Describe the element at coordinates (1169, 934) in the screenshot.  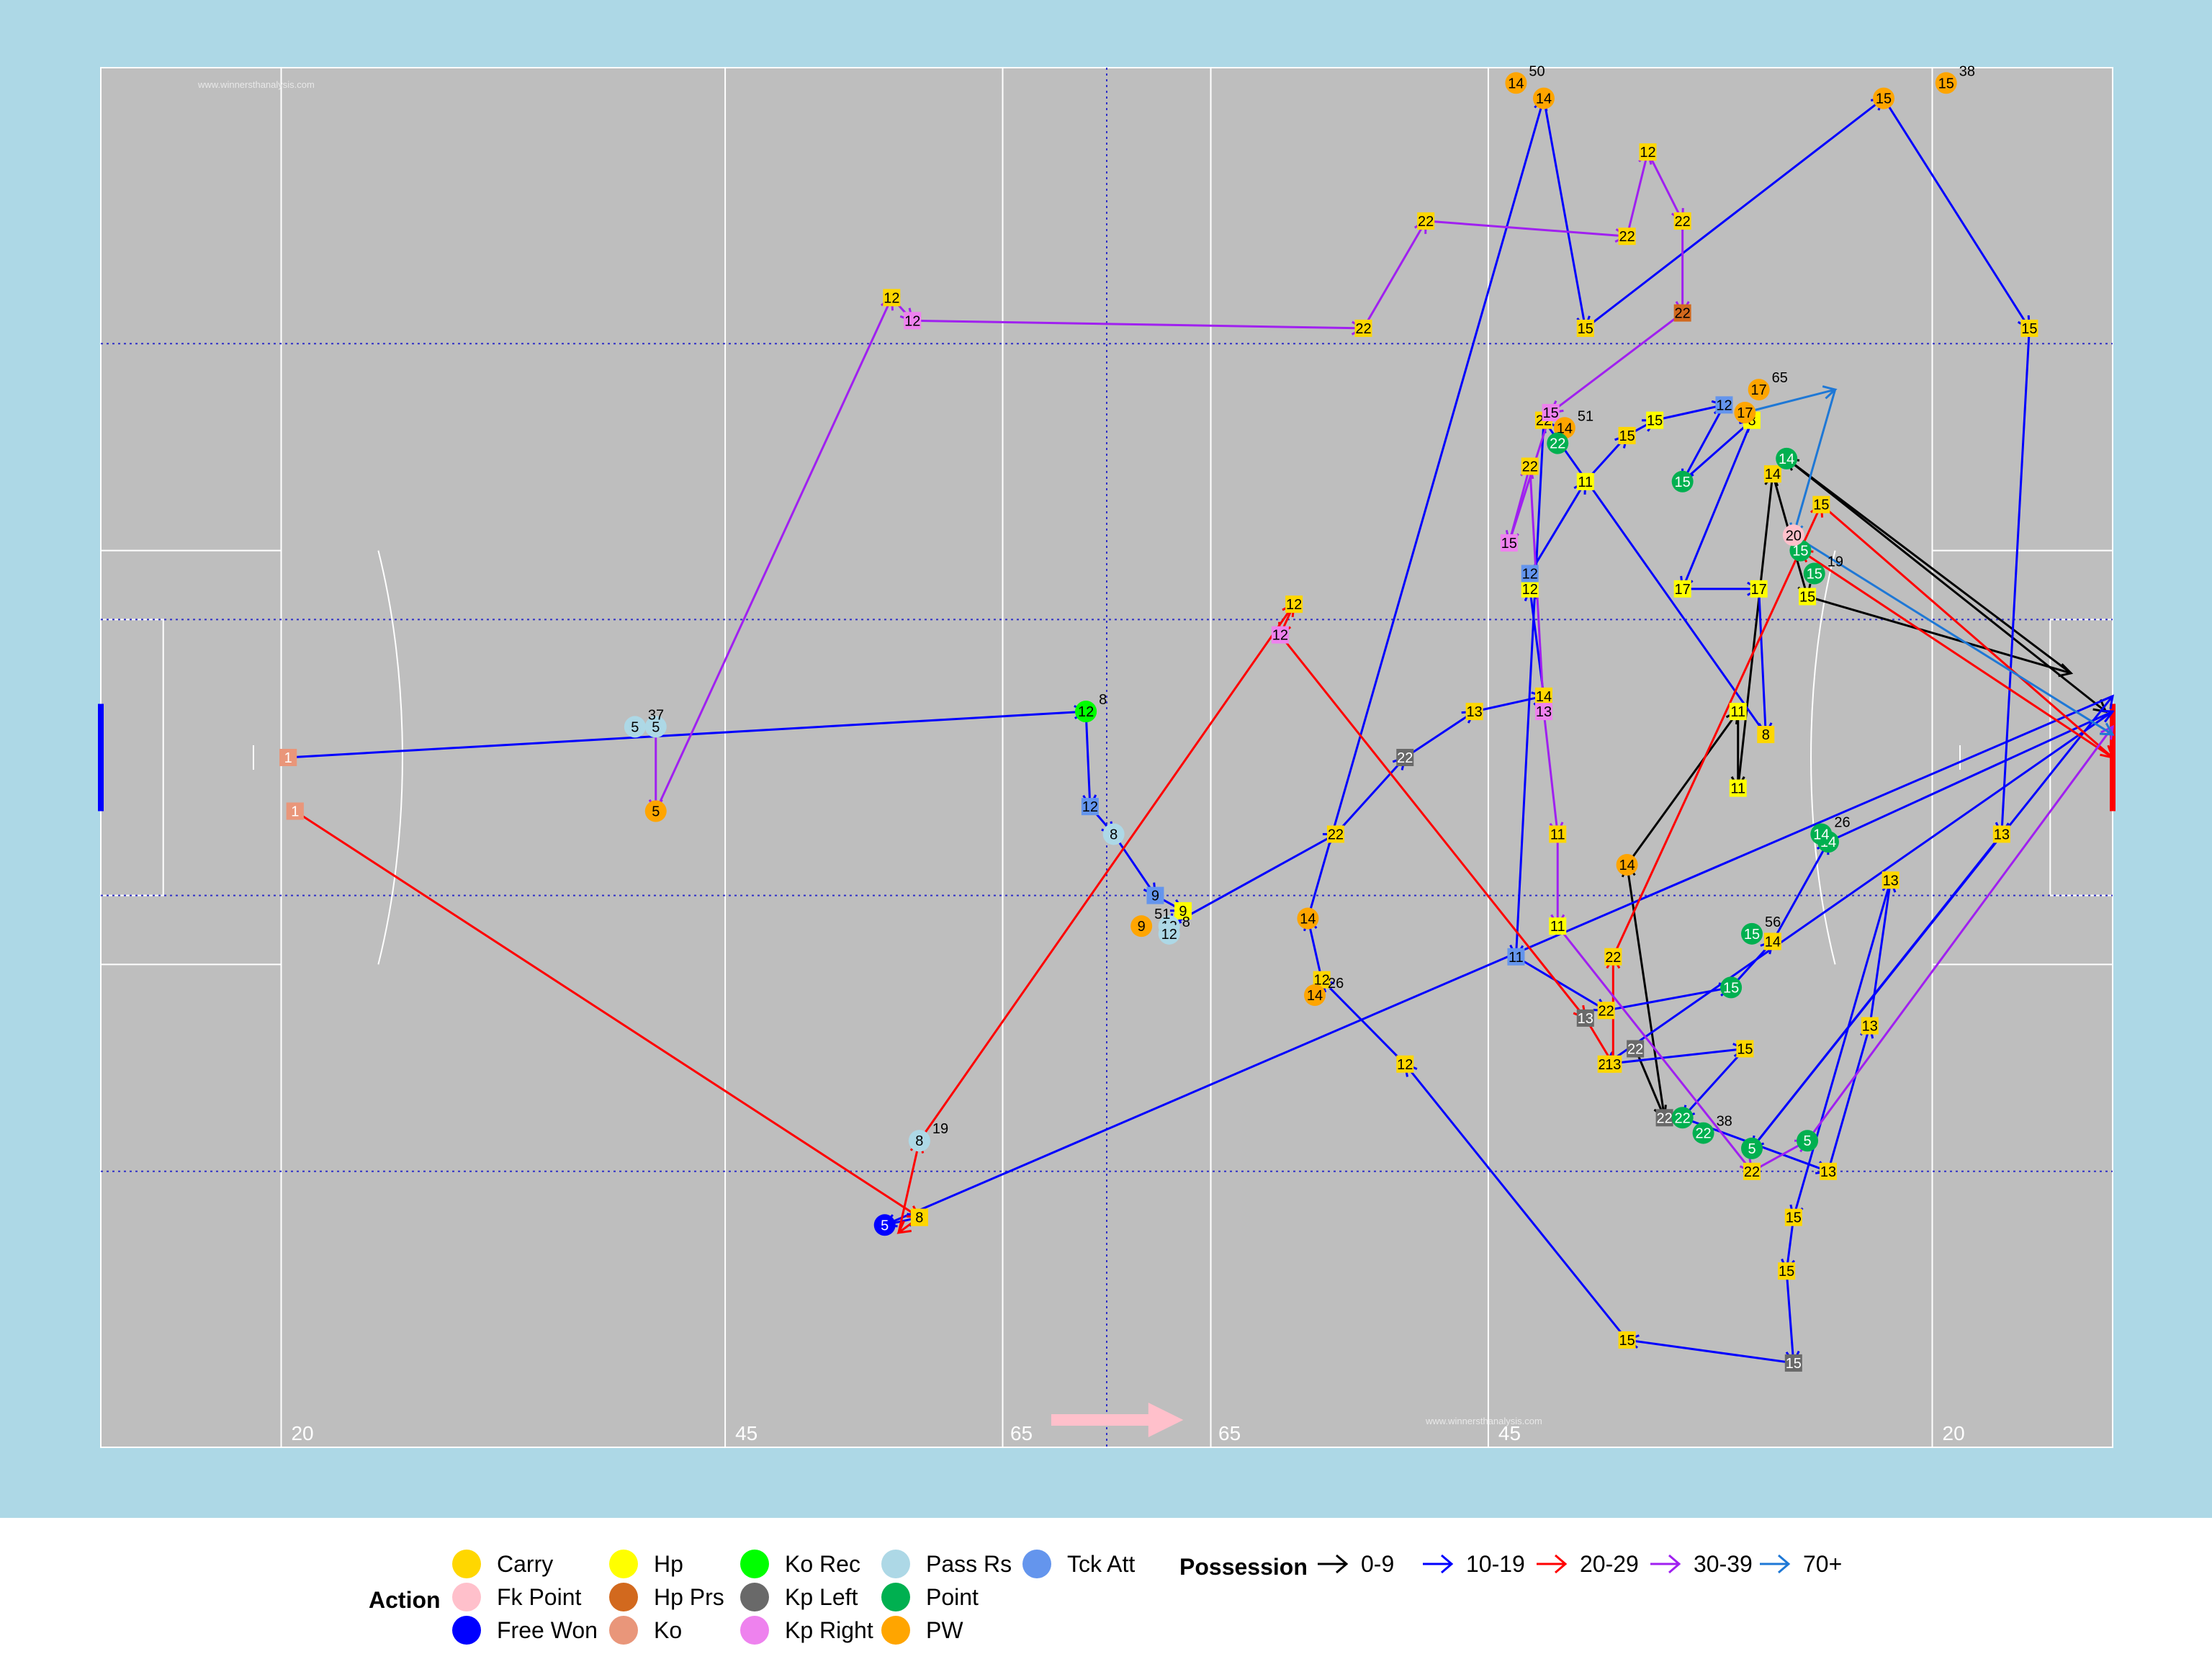
I see `marker-3-dot` at that location.